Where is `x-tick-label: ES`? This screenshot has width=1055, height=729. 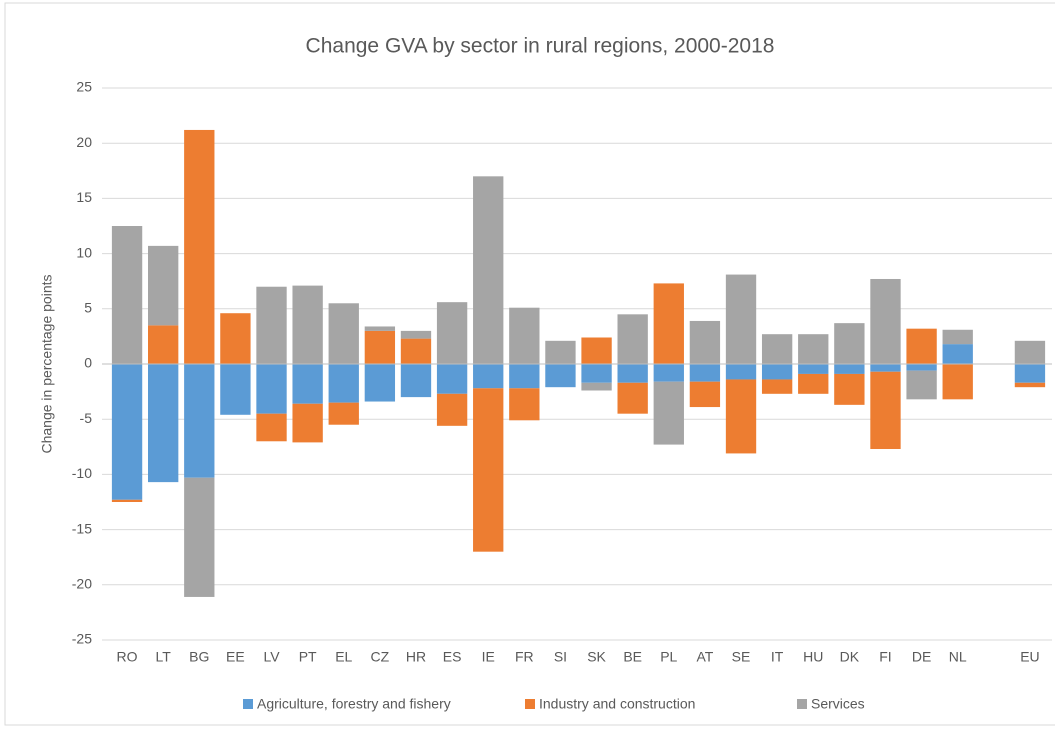 x-tick-label: ES is located at coordinates (452, 657).